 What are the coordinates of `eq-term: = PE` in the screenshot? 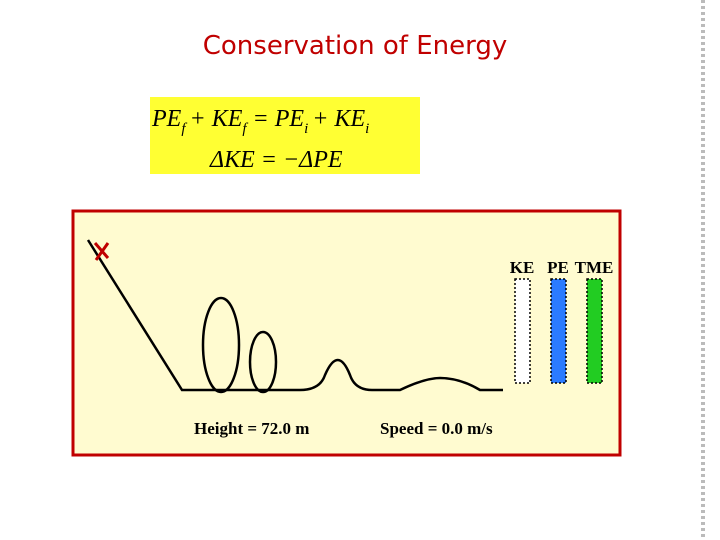 It's located at (279, 119).